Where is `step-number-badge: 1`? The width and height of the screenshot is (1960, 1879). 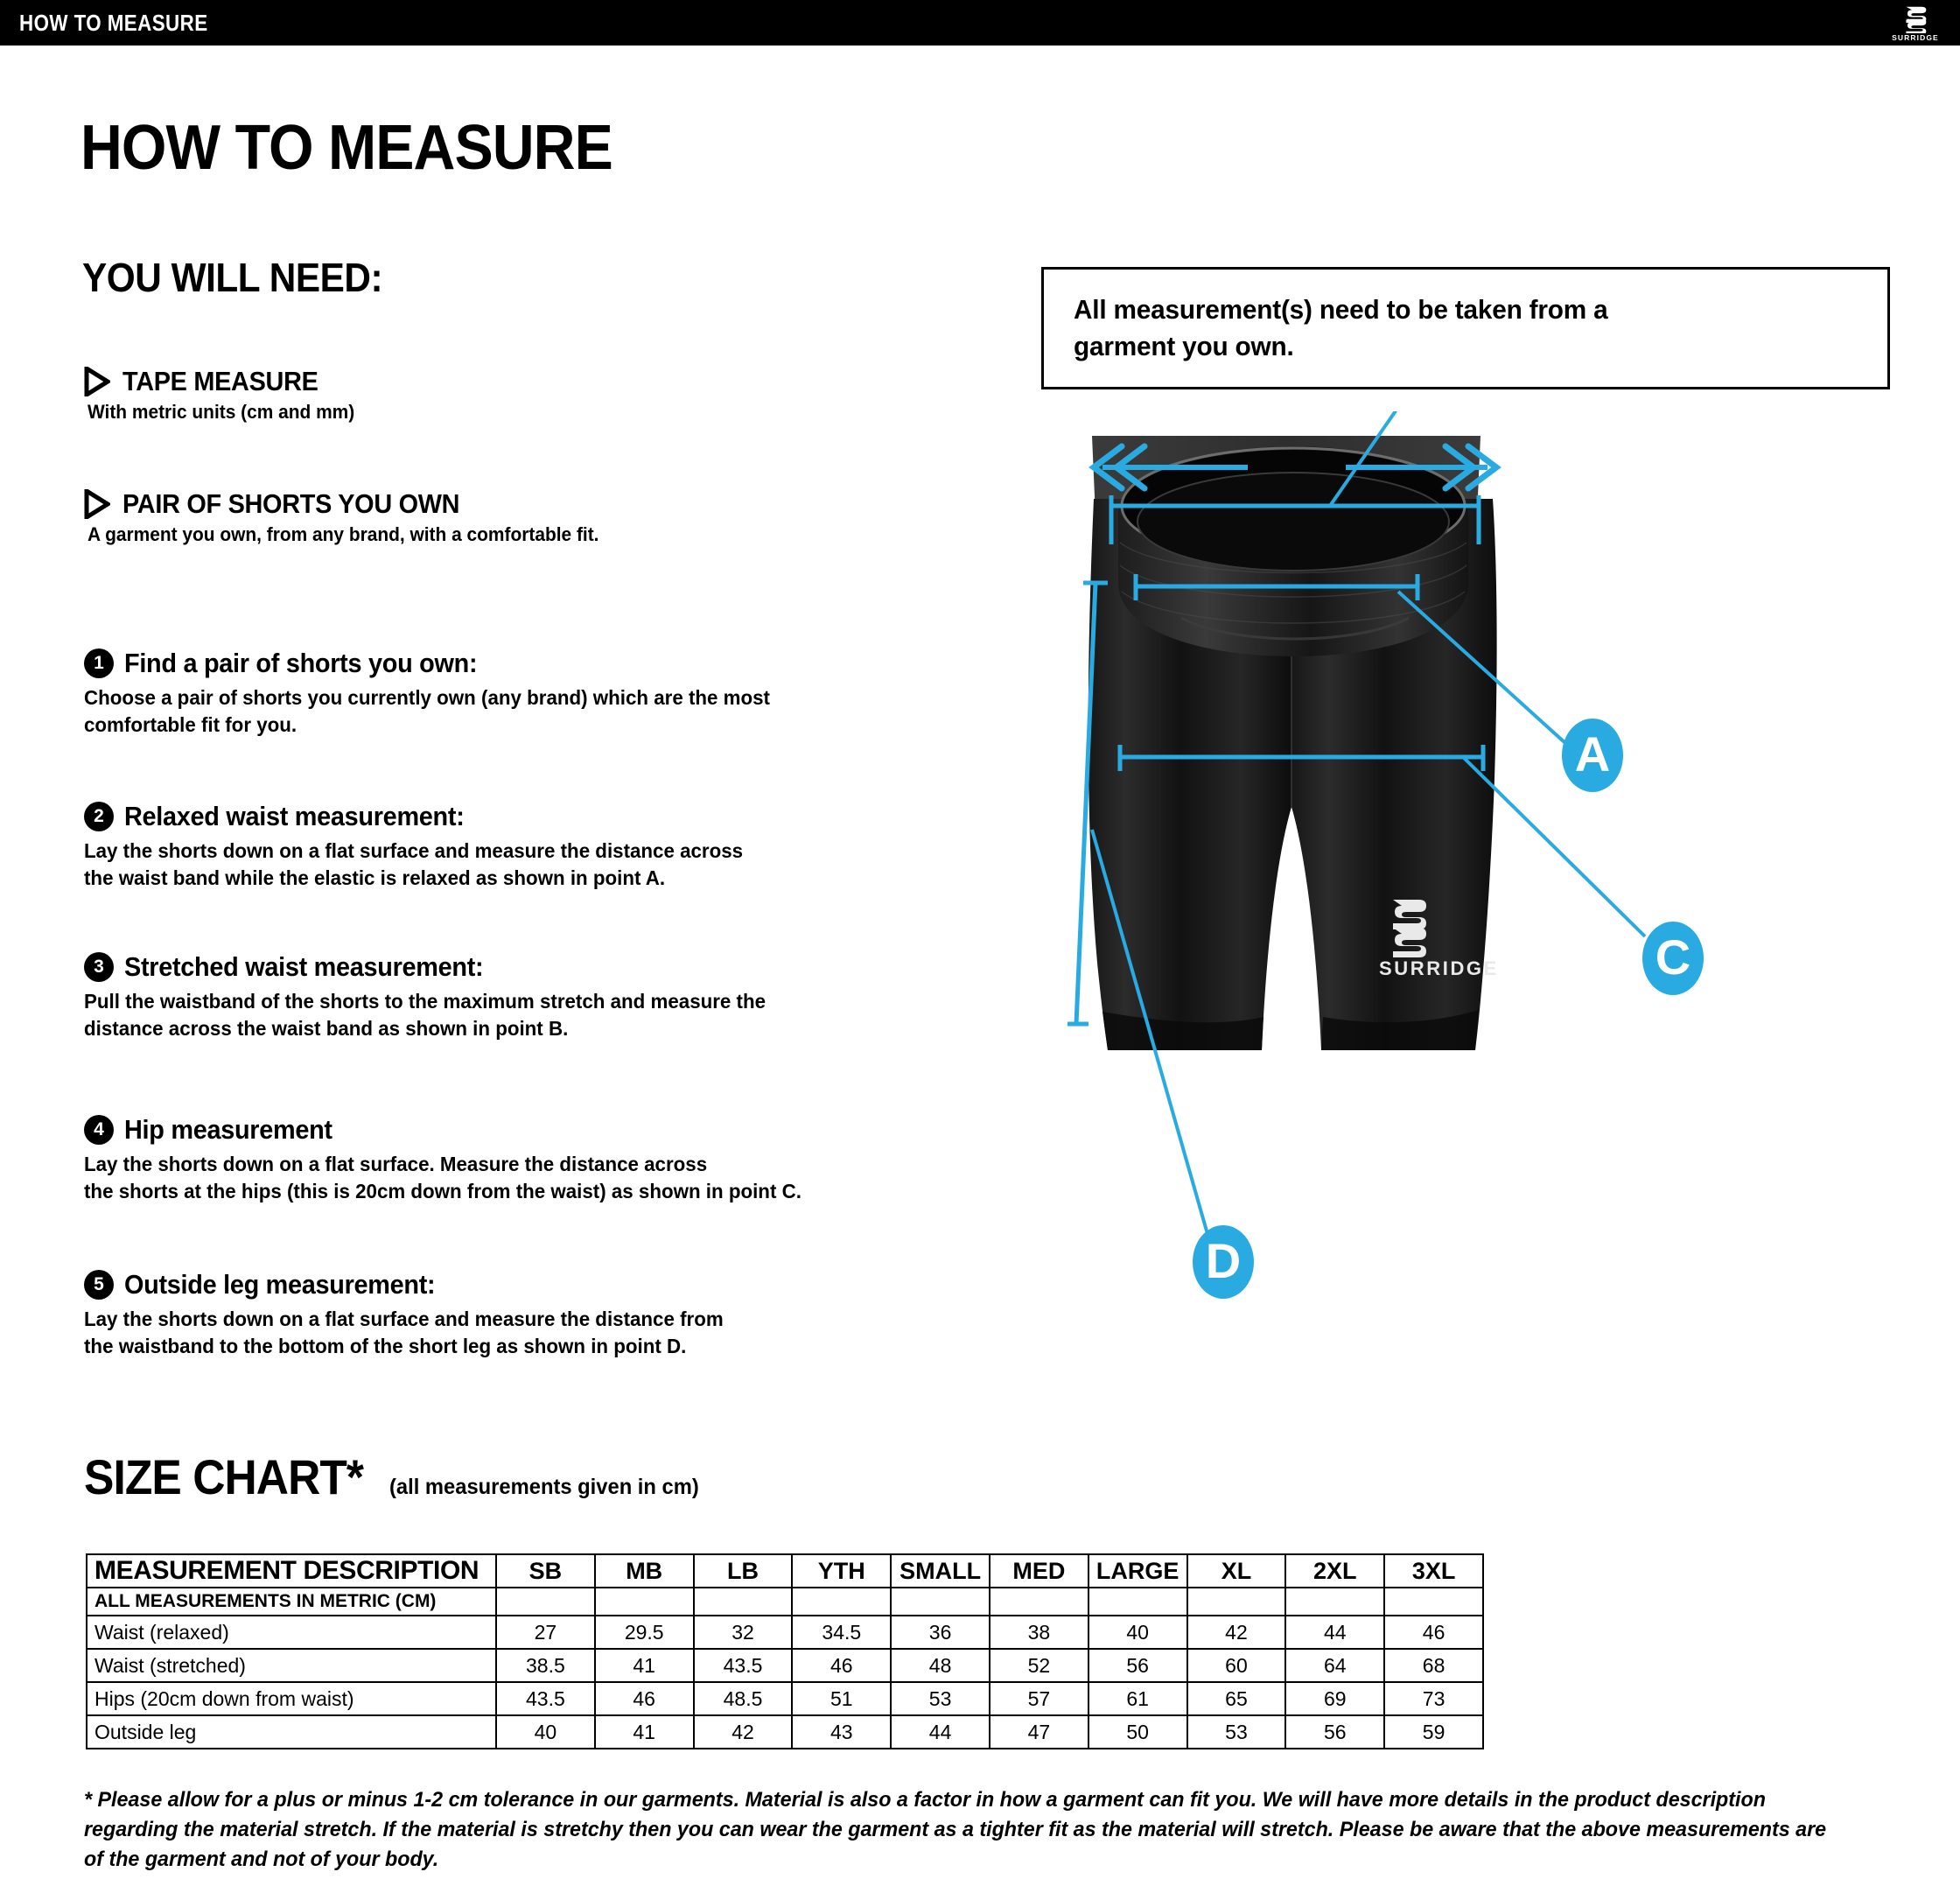
step-number-badge: 1 is located at coordinates (99, 663).